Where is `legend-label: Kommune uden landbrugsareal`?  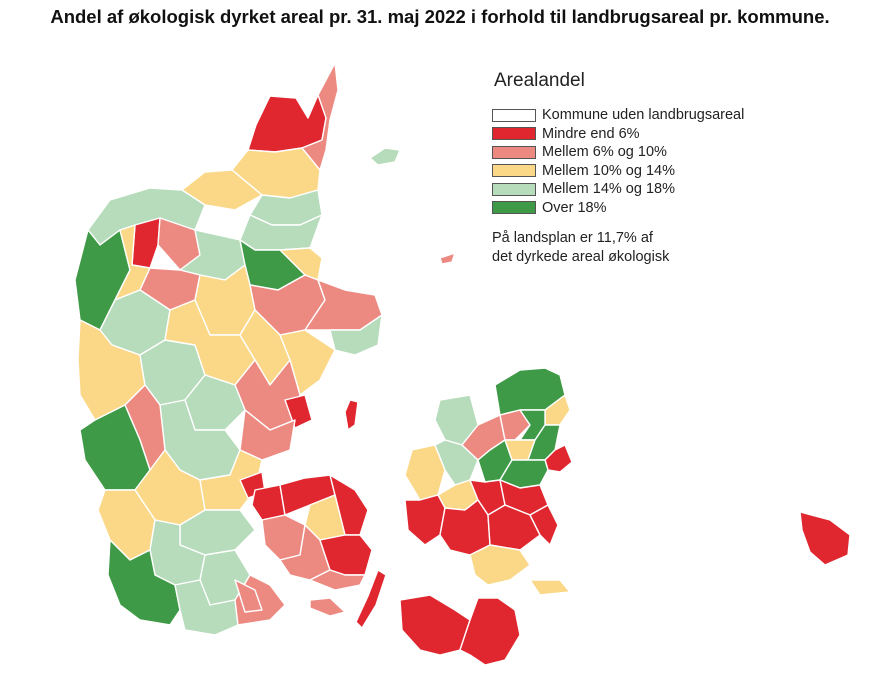
legend-label: Kommune uden landbrugsareal is located at coordinates (643, 115).